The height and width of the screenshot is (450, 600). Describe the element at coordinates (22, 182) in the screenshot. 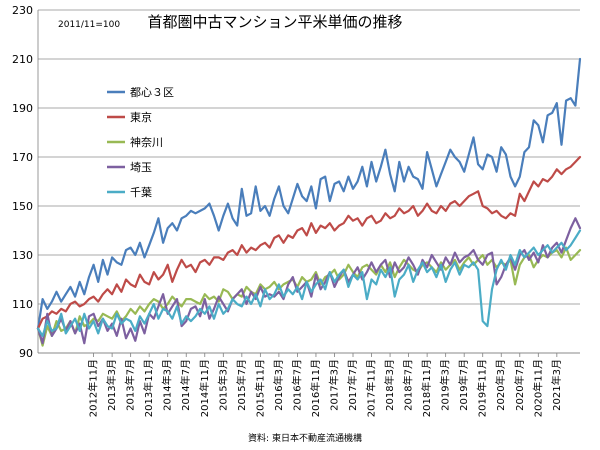

I see `y-axis-ticks: 90 110 130 150 170 190 210 230` at that location.